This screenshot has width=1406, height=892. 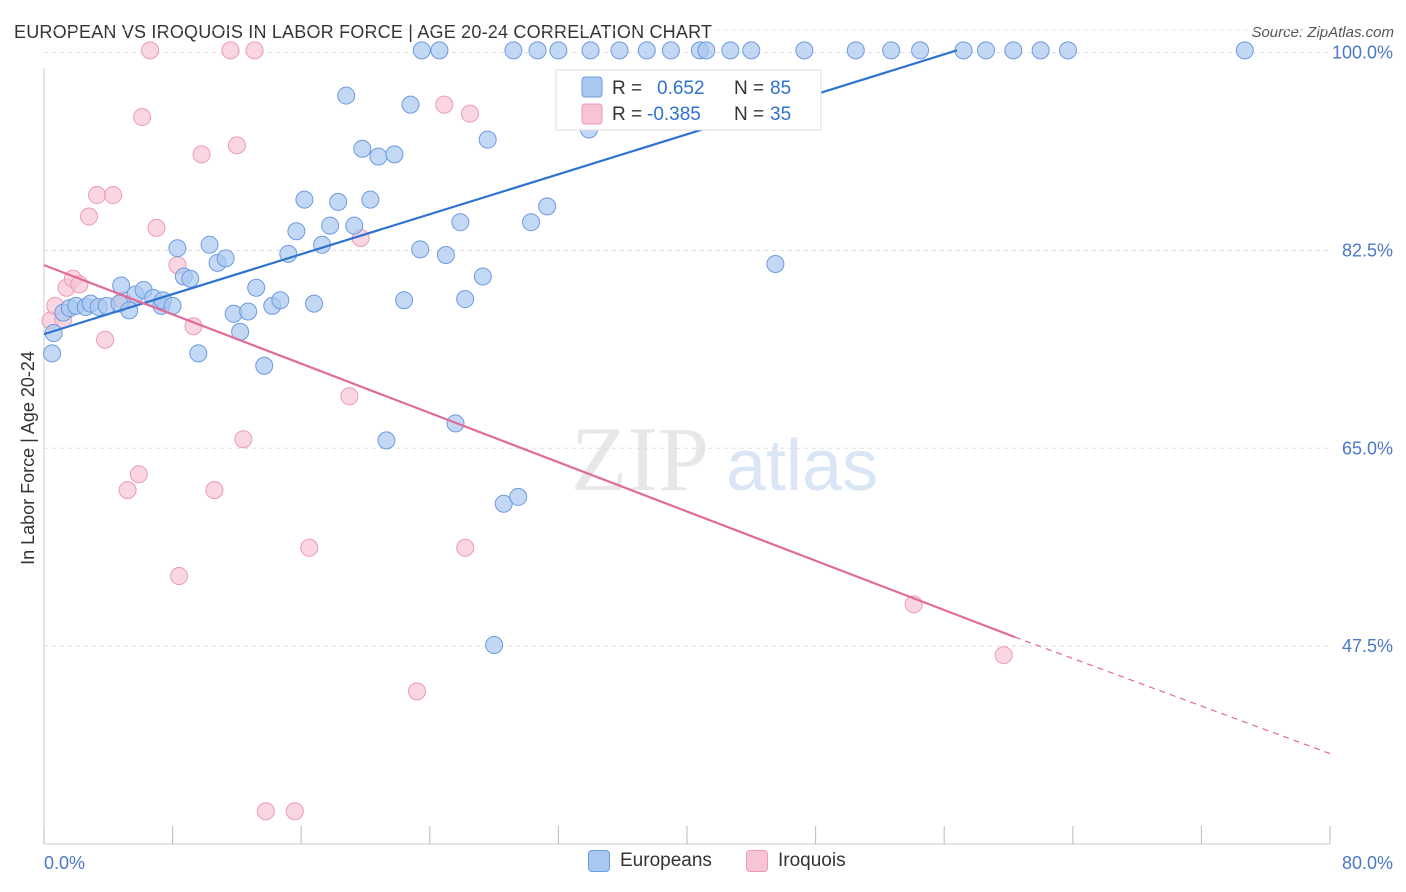 What do you see at coordinates (28, 458) in the screenshot?
I see `y-axis-label: In Labor Force | Age 20-24` at bounding box center [28, 458].